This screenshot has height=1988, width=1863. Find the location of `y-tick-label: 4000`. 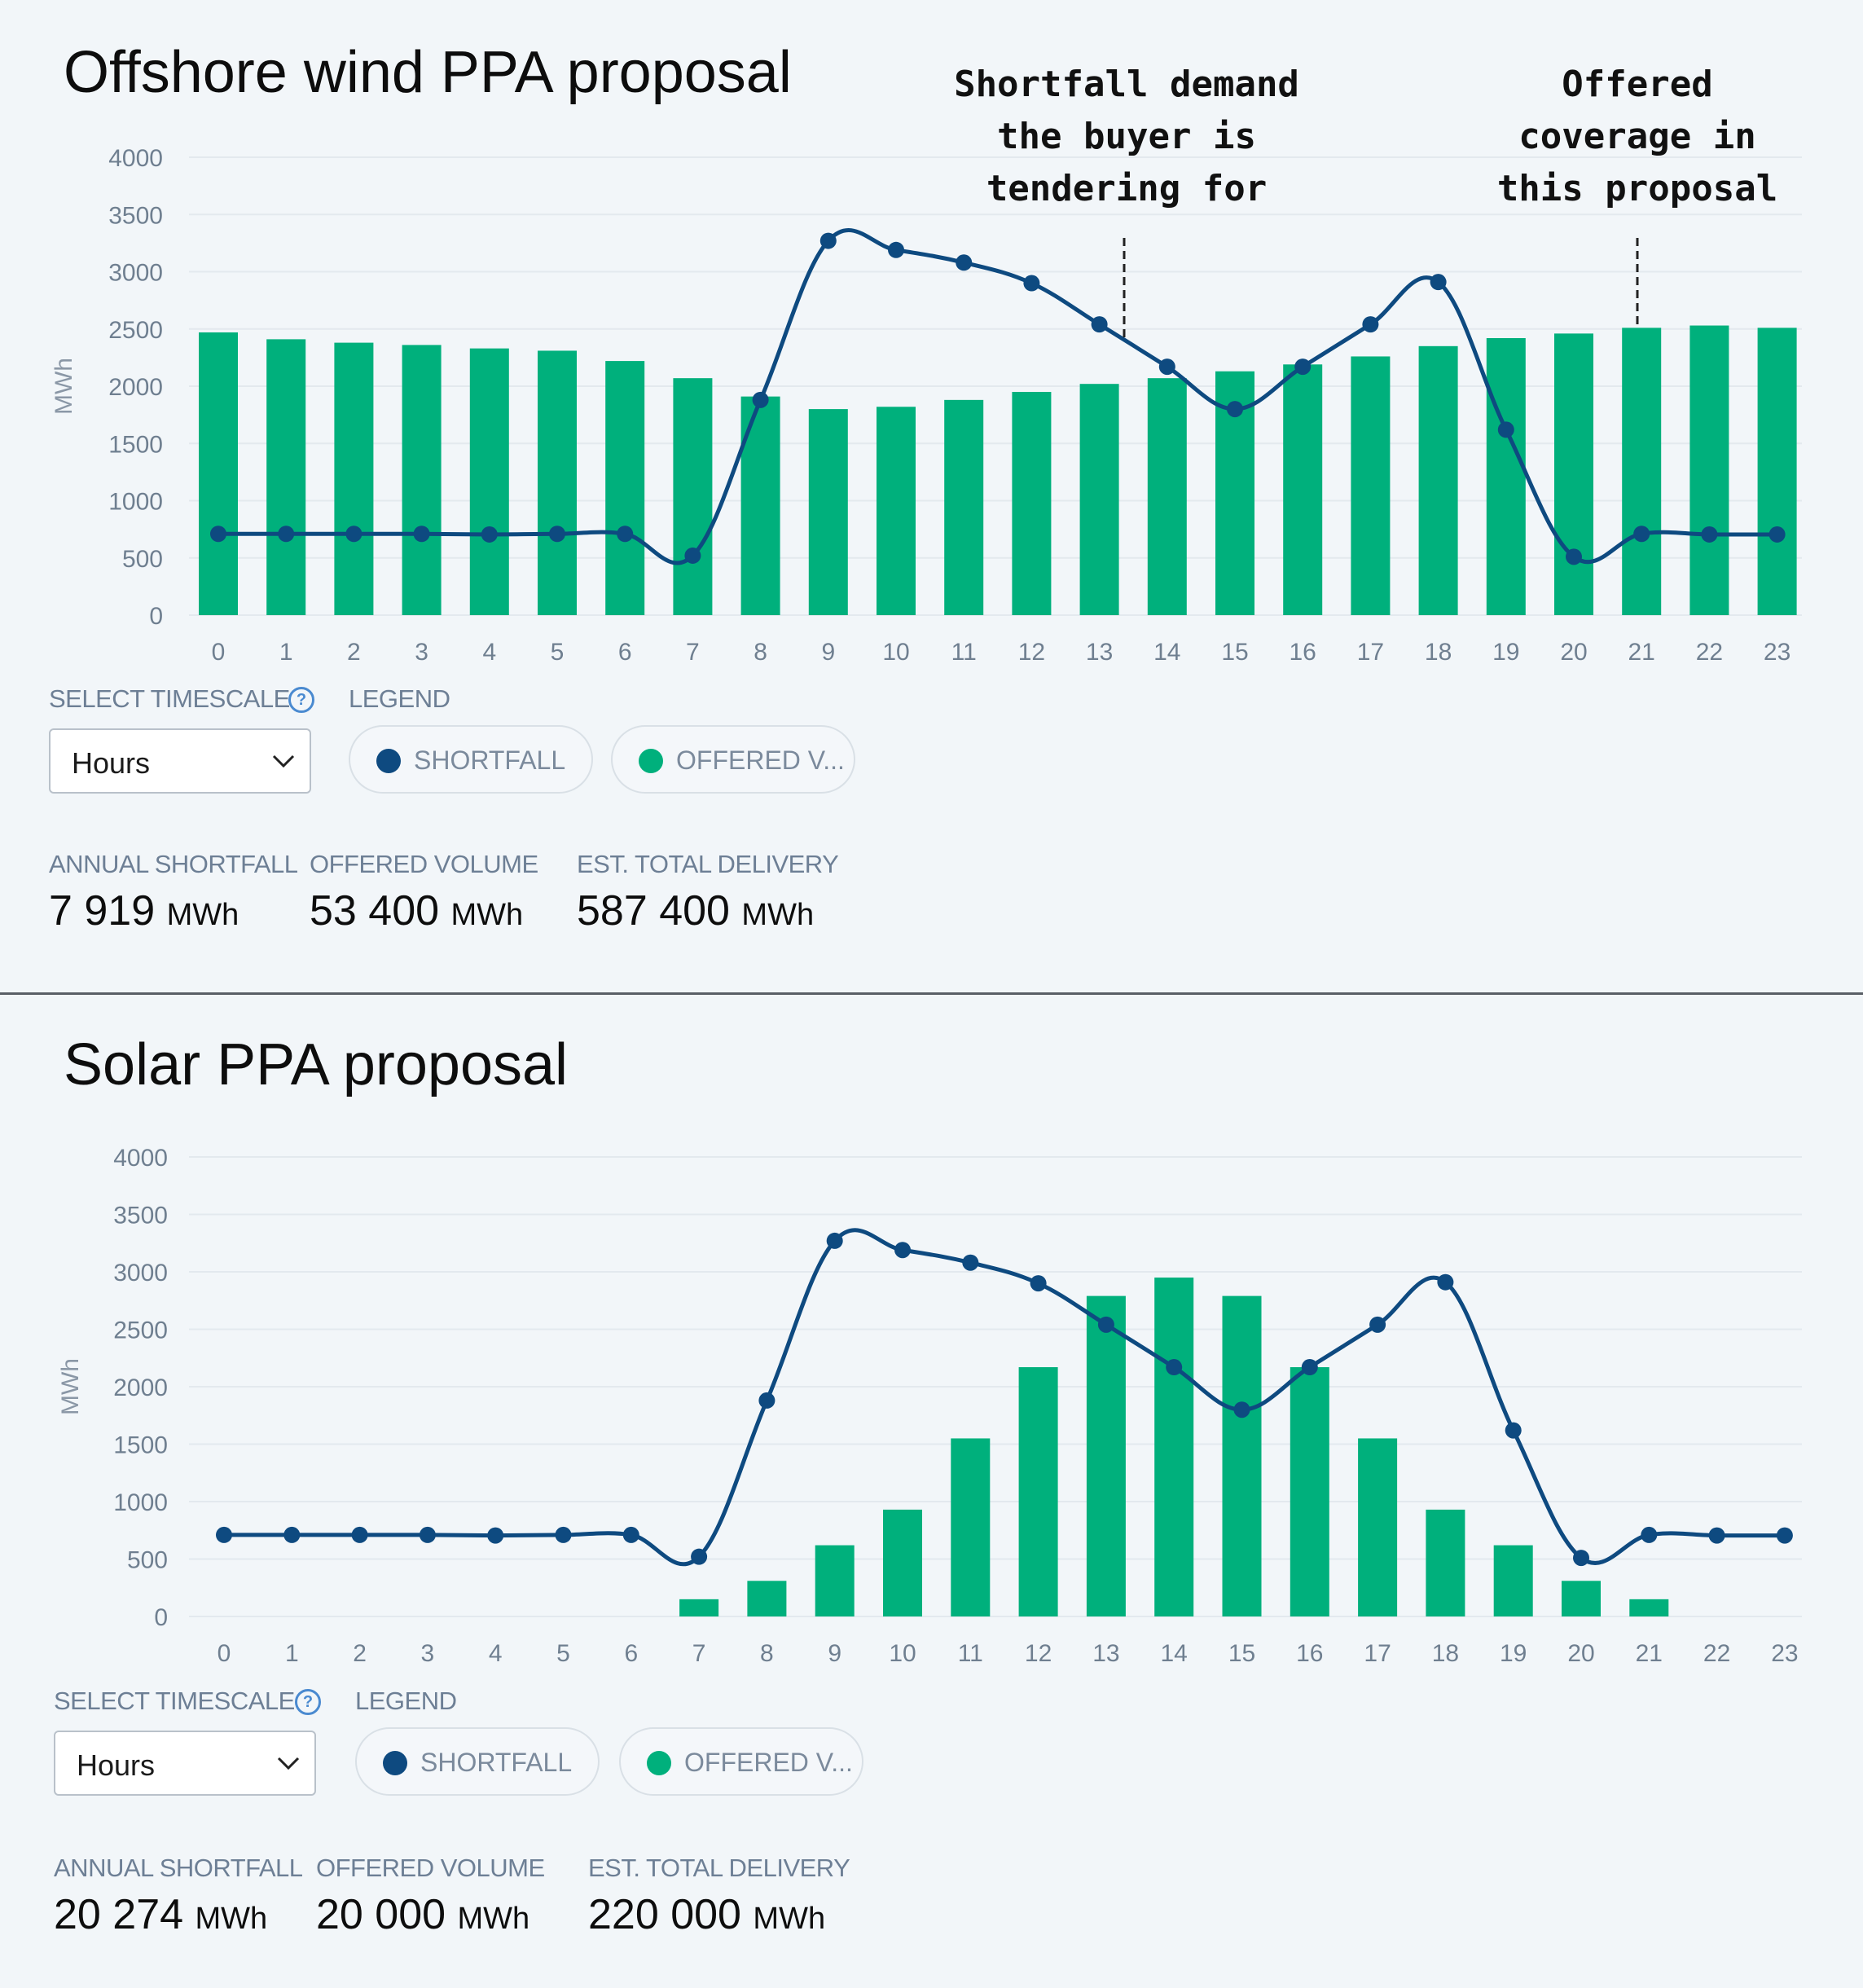

y-tick-label: 4000 is located at coordinates (135, 158).